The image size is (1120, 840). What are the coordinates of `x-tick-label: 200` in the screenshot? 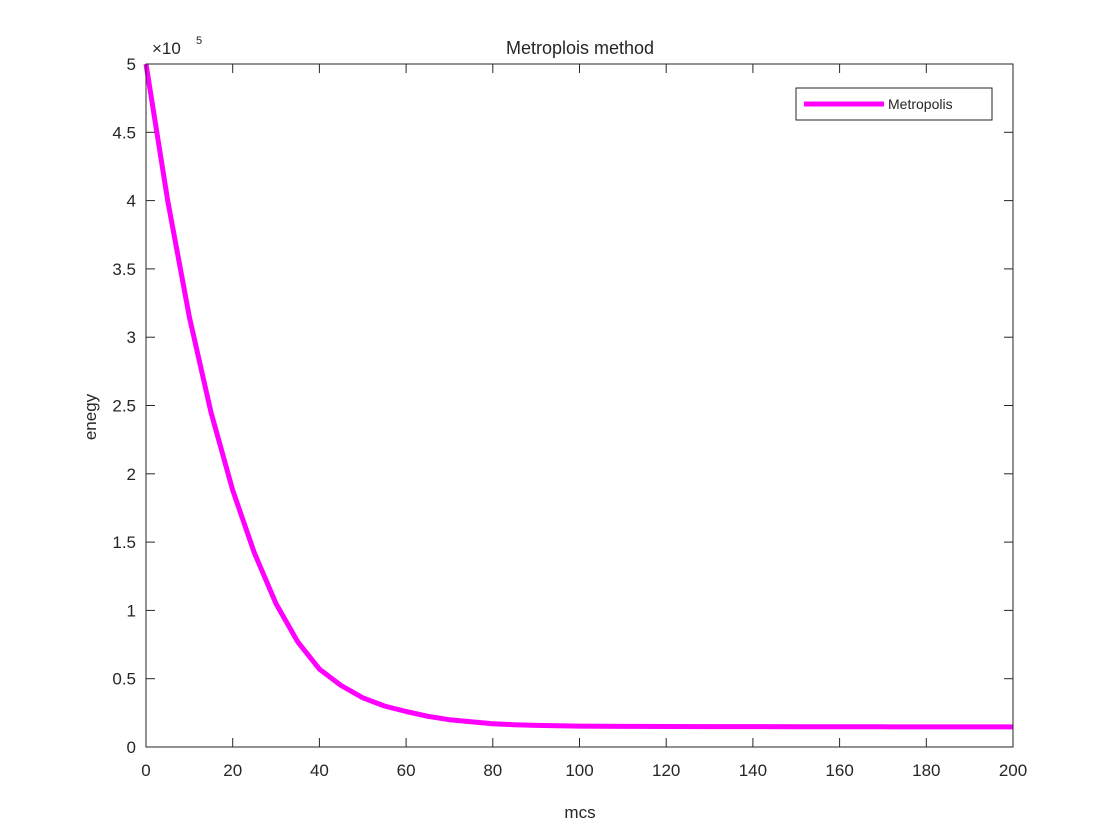 It's located at (1013, 770).